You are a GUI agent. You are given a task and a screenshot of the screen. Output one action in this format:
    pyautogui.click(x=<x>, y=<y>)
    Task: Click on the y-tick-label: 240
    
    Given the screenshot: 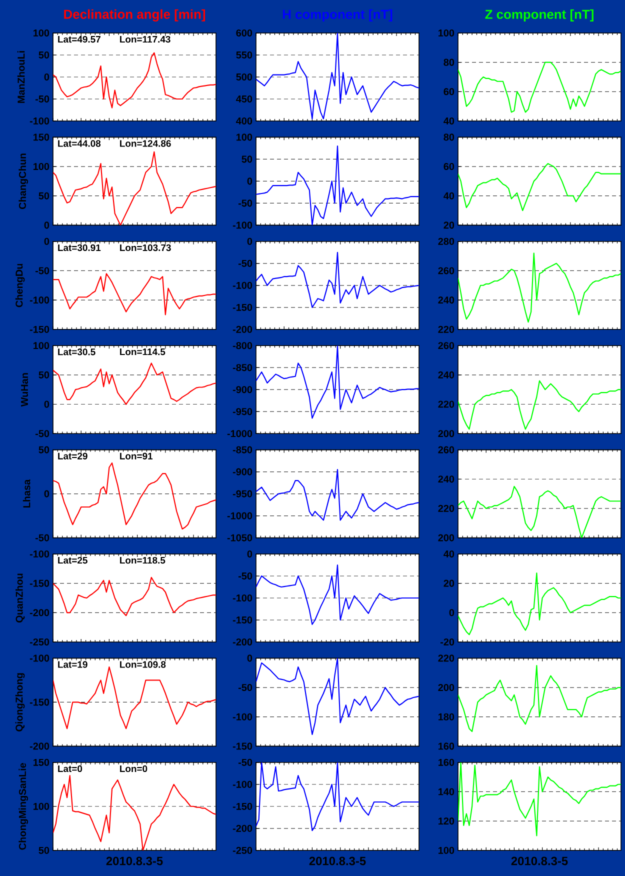 What is the action you would take?
    pyautogui.click(x=446, y=374)
    